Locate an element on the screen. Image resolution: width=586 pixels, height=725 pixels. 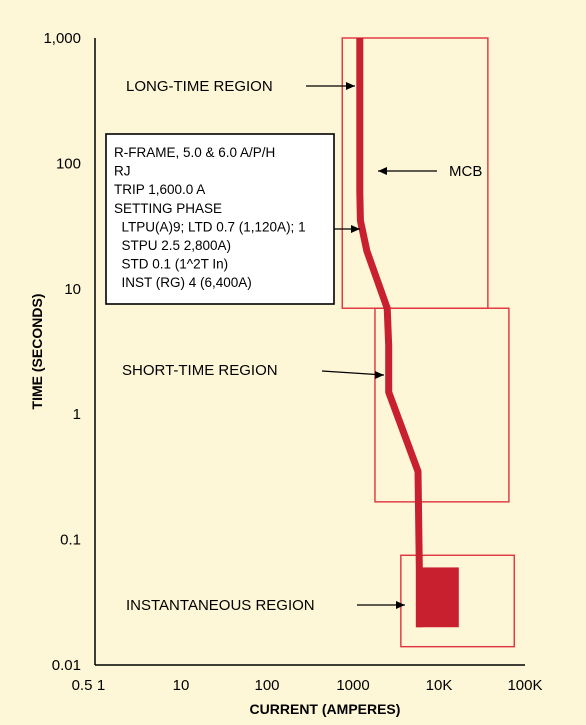
x-tick-label: 100K is located at coordinates (524, 685).